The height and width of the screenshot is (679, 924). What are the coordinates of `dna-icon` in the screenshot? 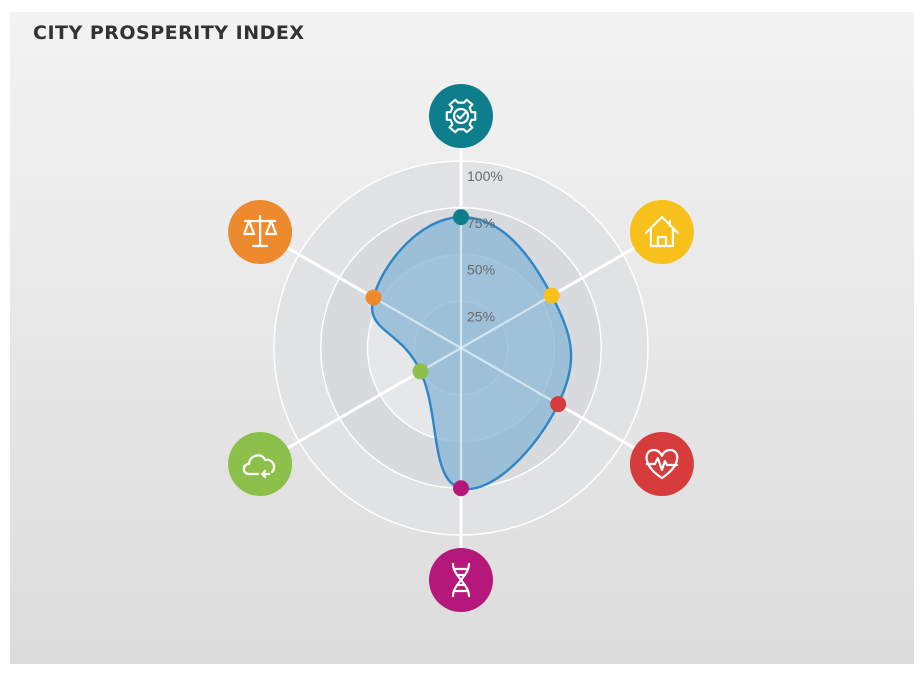 It's located at (461, 580).